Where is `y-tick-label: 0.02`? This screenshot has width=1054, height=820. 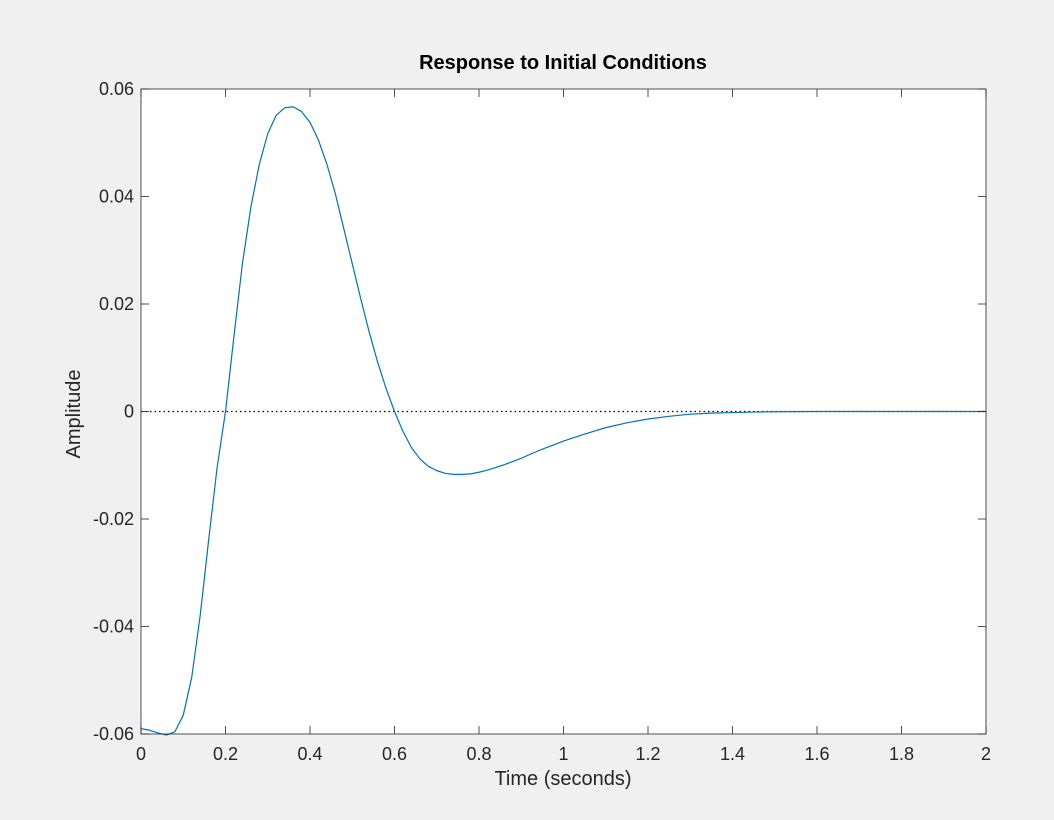
y-tick-label: 0.02 is located at coordinates (116, 304).